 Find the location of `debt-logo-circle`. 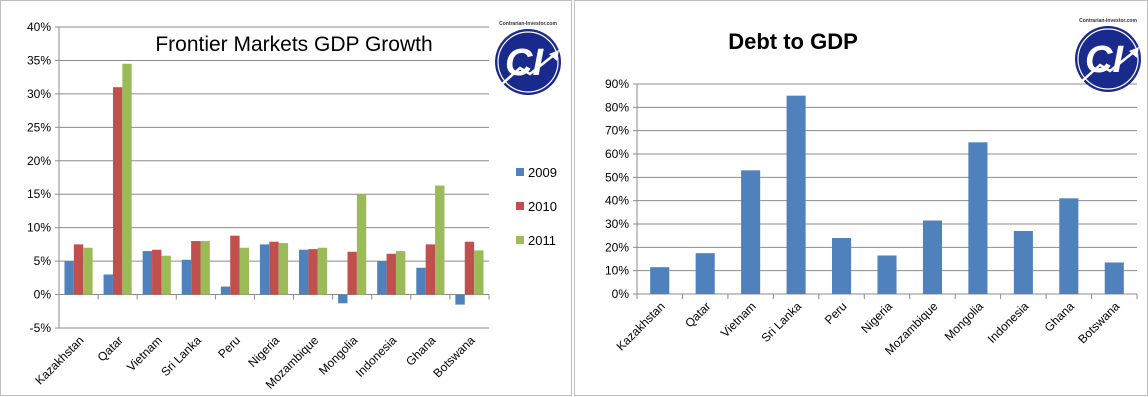

debt-logo-circle is located at coordinates (1108, 59).